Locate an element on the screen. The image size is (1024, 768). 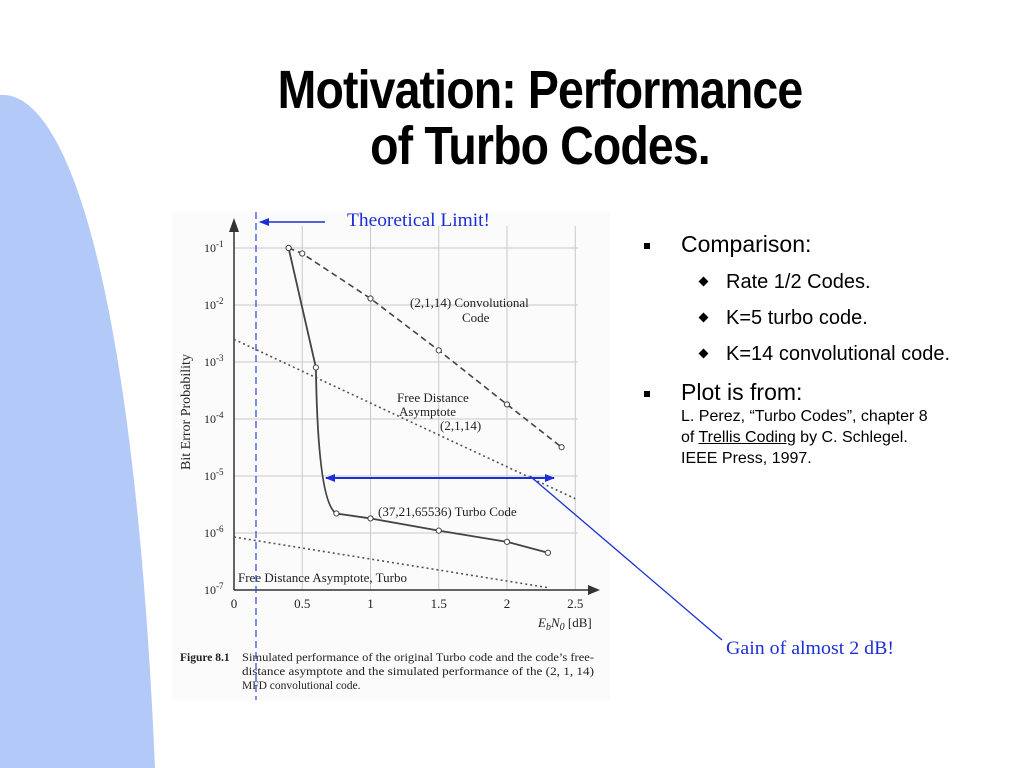
y-tick-exponent: -6 is located at coordinates (220, 529).